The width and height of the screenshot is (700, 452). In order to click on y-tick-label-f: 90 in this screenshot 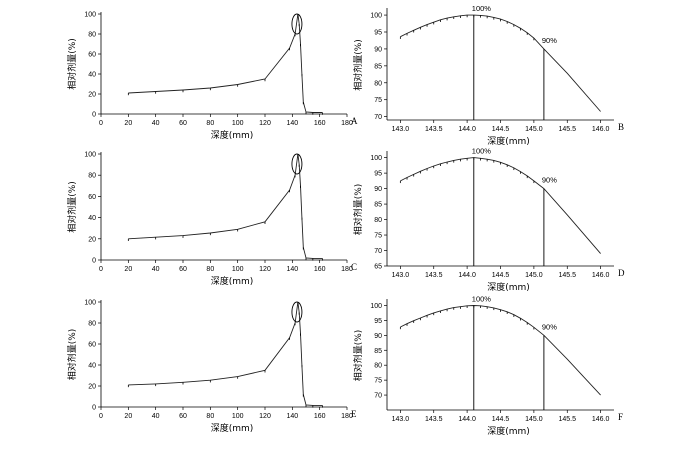, I will do `click(378, 336)`.